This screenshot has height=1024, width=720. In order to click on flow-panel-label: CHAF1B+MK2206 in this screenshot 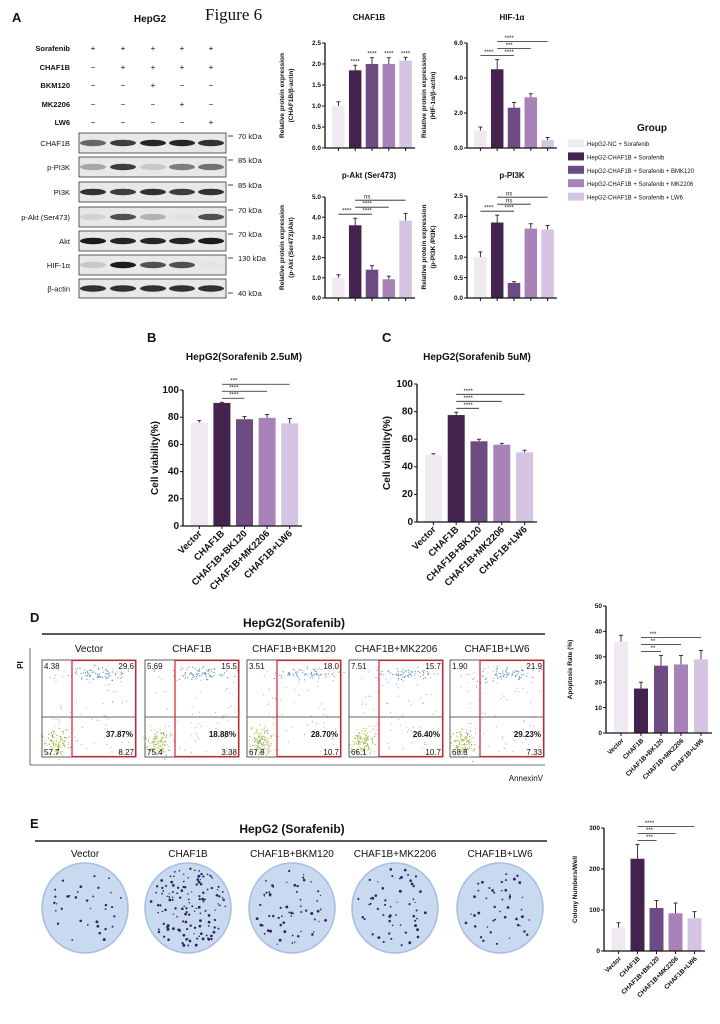, I will do `click(396, 649)`.